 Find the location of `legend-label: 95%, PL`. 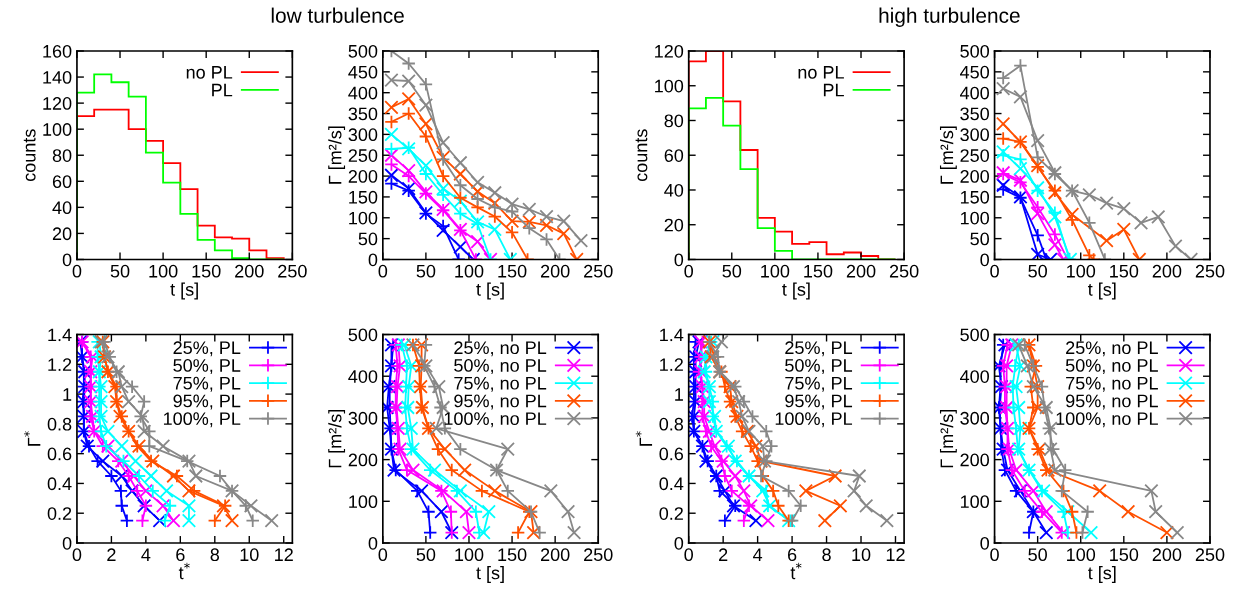

legend-label: 95%, PL is located at coordinates (819, 402).